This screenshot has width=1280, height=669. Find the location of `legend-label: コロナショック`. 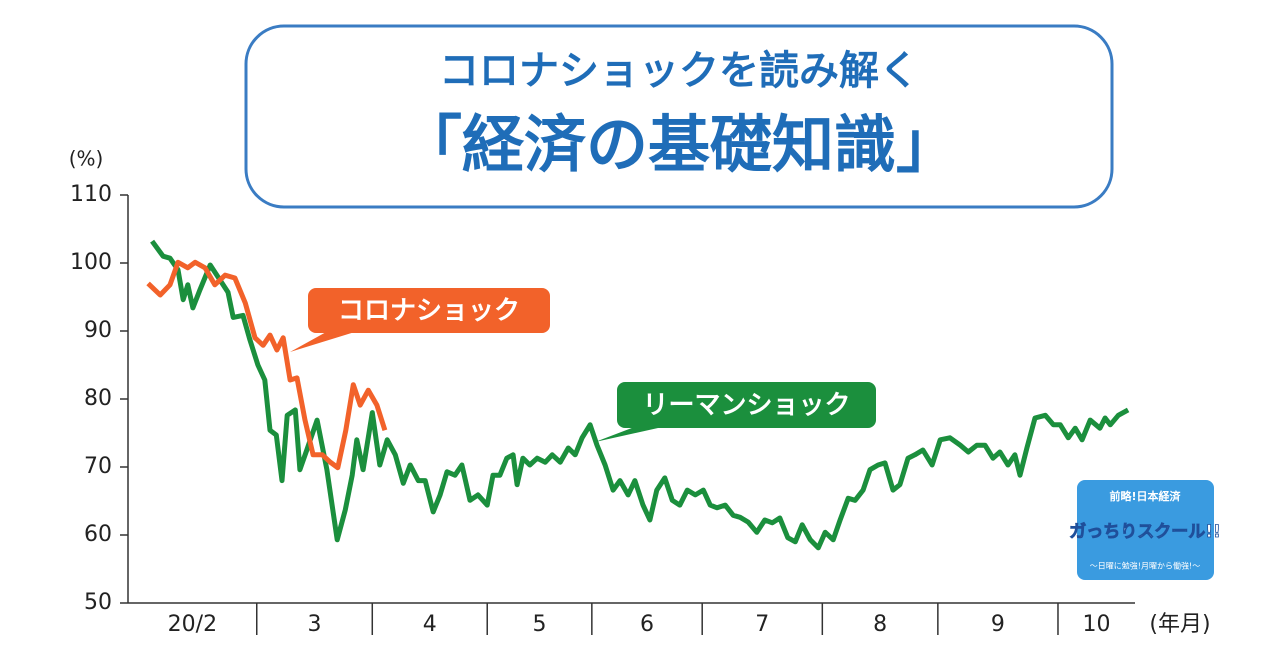

legend-label: コロナショック is located at coordinates (429, 311).